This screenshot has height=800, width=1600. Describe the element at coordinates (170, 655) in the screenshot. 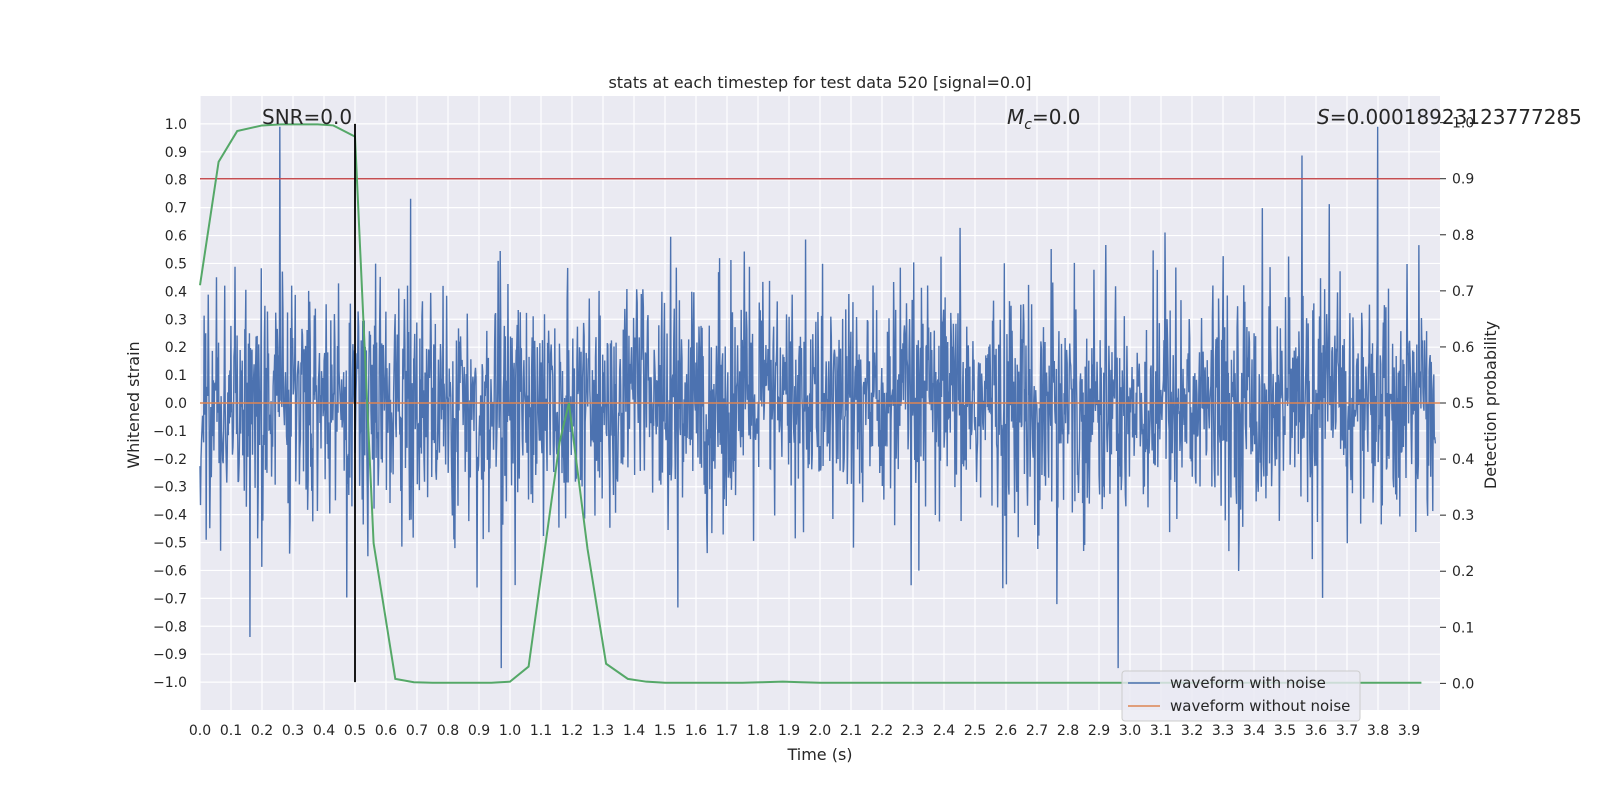

I see `y-tick-label: −0.9` at that location.